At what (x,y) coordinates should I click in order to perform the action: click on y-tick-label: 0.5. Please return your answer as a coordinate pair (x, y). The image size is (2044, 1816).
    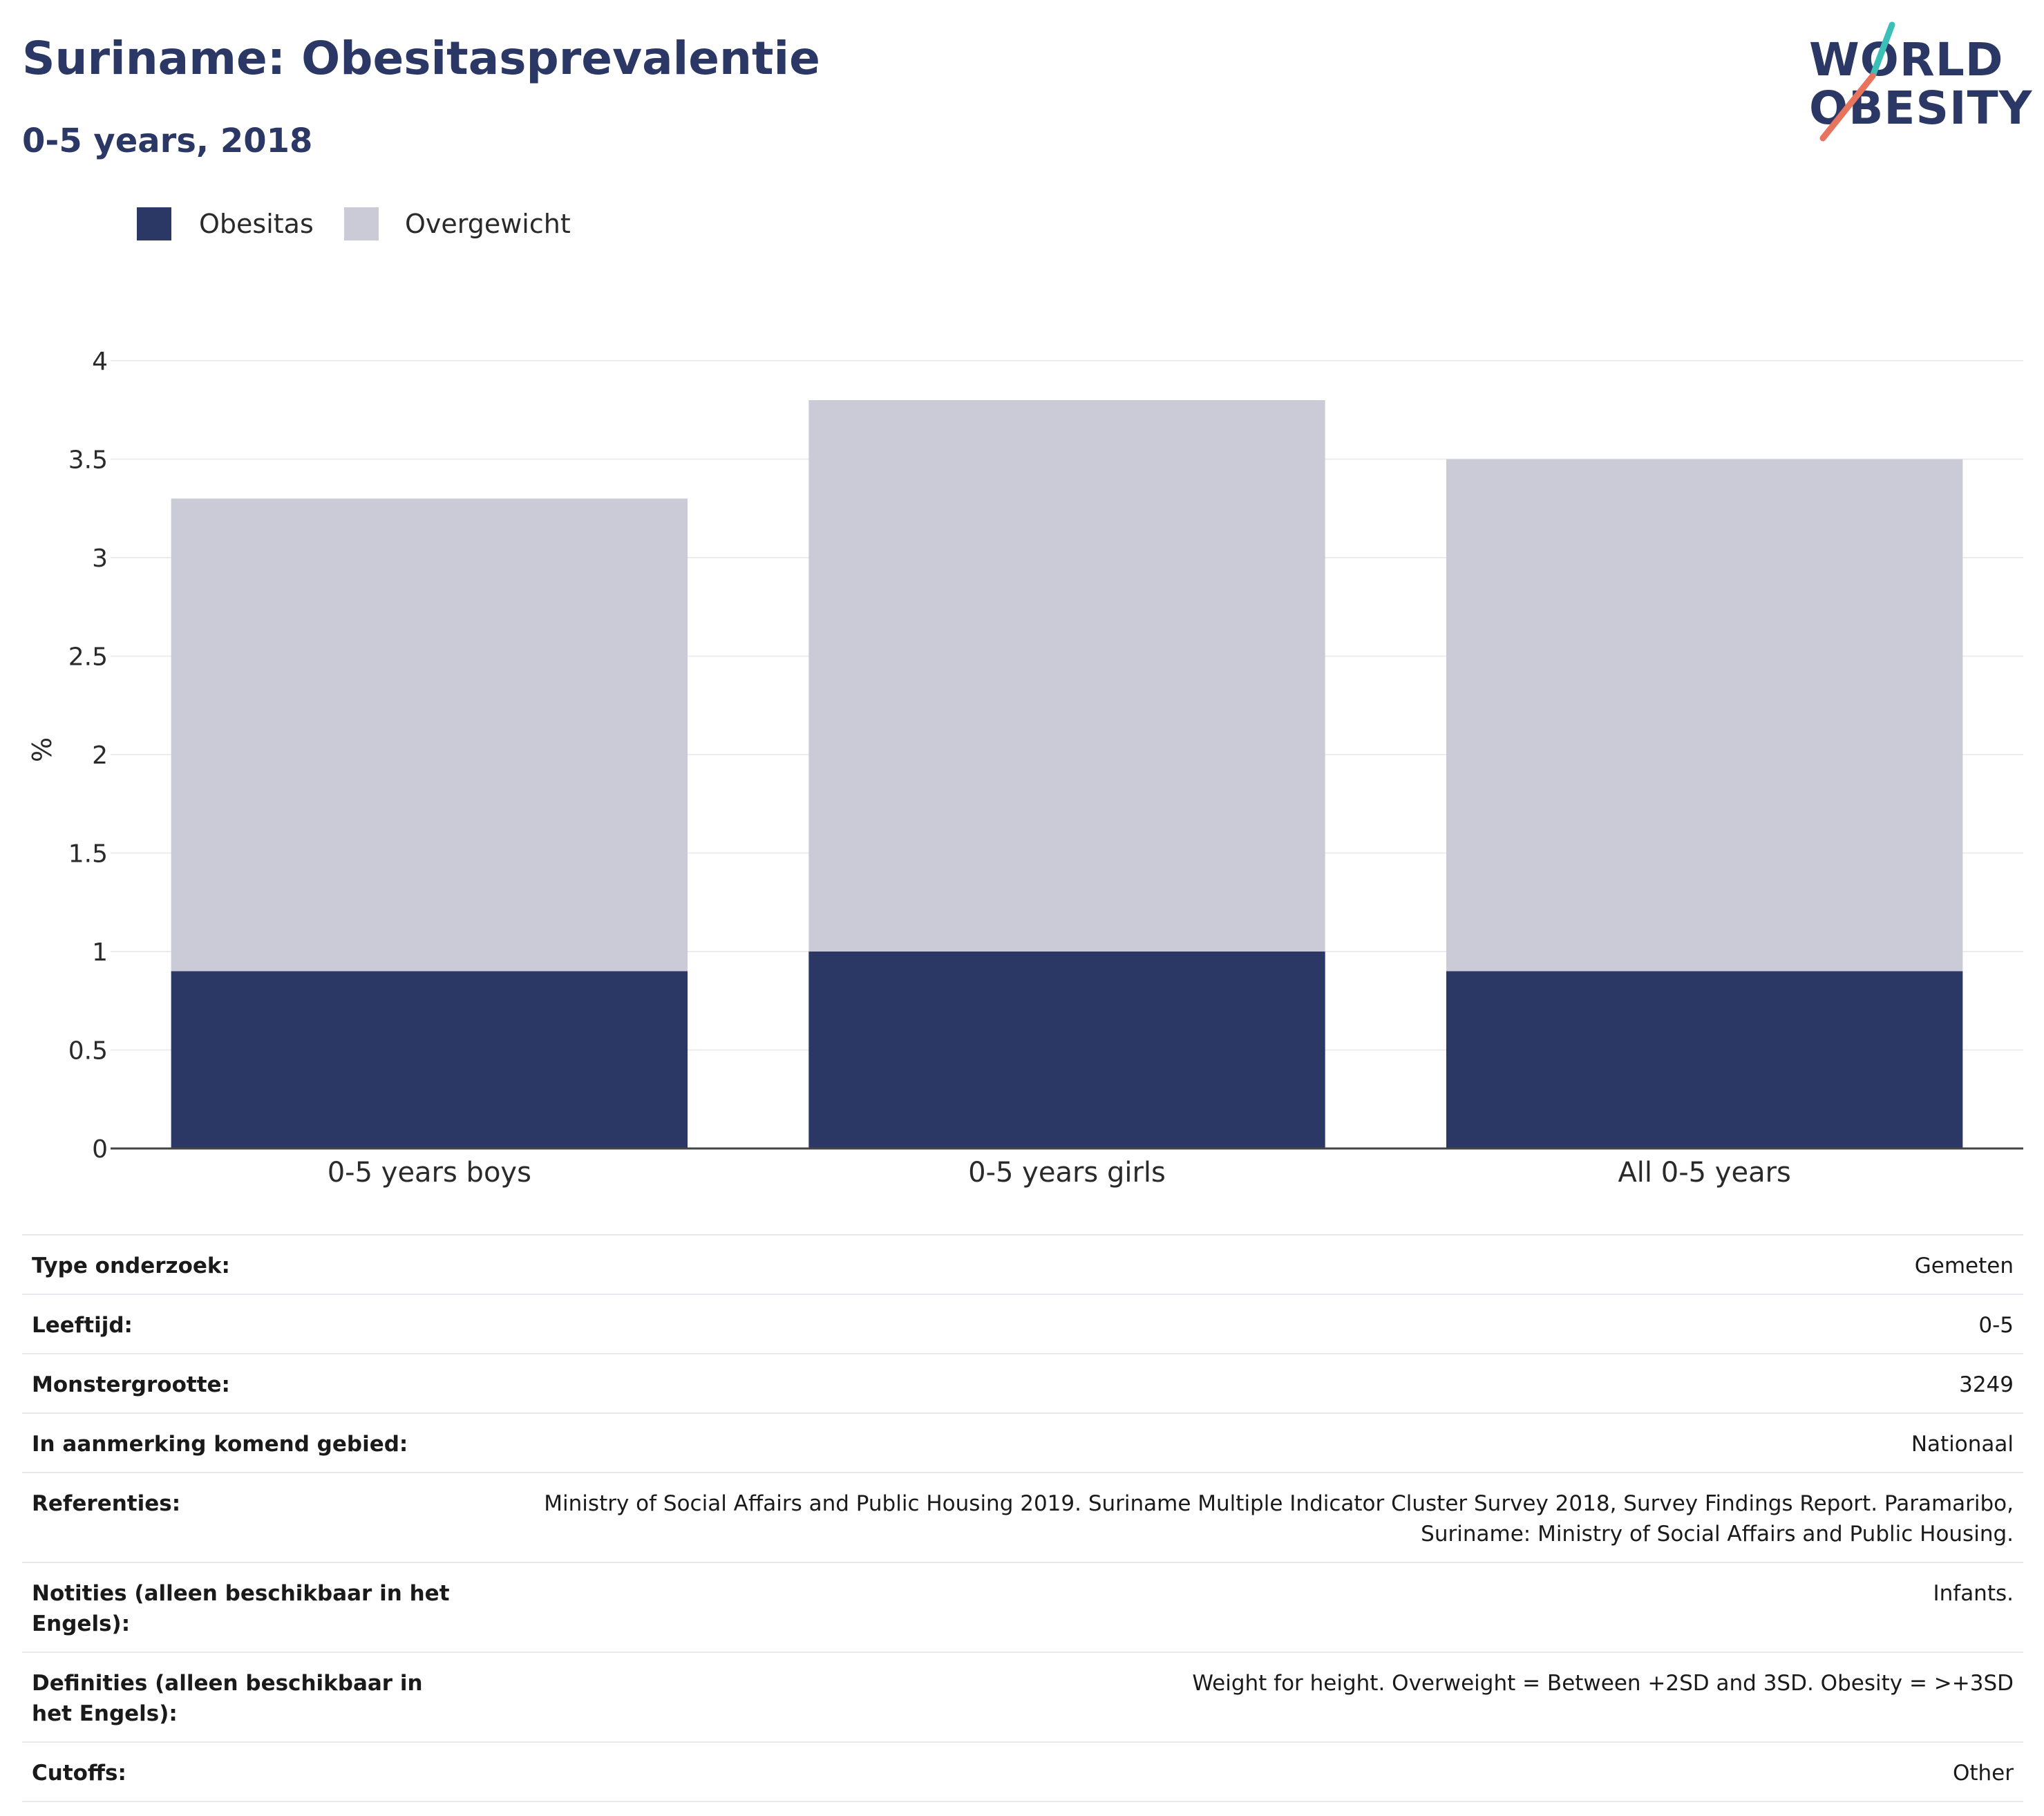
    Looking at the image, I should click on (88, 1051).